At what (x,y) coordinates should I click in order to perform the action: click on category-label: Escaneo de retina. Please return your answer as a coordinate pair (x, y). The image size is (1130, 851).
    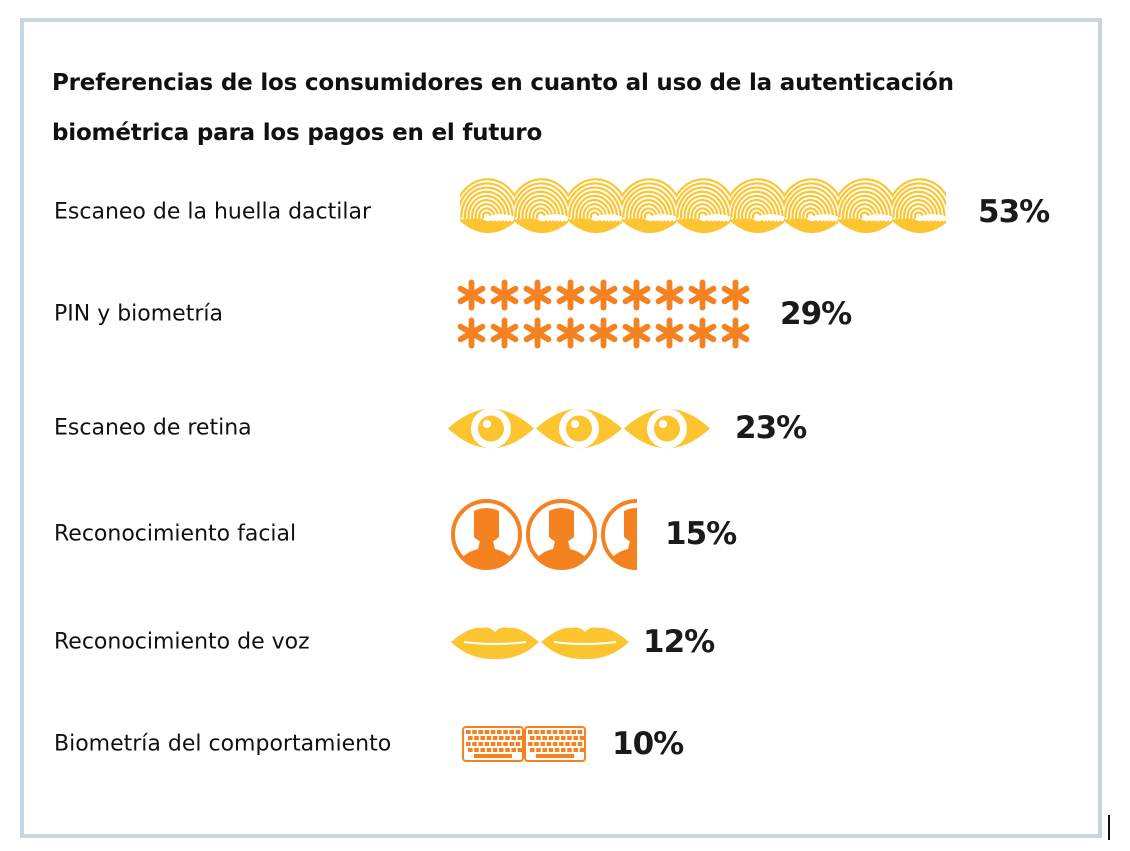
    Looking at the image, I should click on (153, 428).